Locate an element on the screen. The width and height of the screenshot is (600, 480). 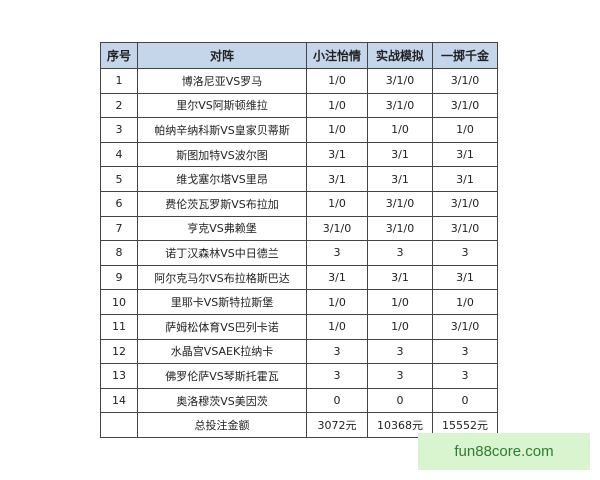
table-cell: 1 is located at coordinates (119, 81).